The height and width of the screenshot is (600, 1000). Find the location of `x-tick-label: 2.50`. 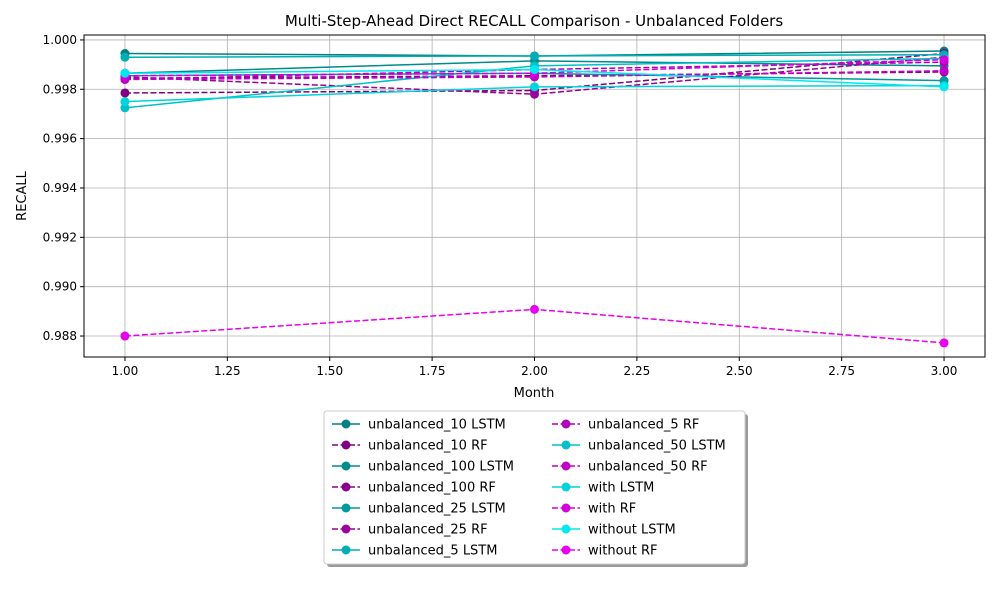

x-tick-label: 2.50 is located at coordinates (739, 371).